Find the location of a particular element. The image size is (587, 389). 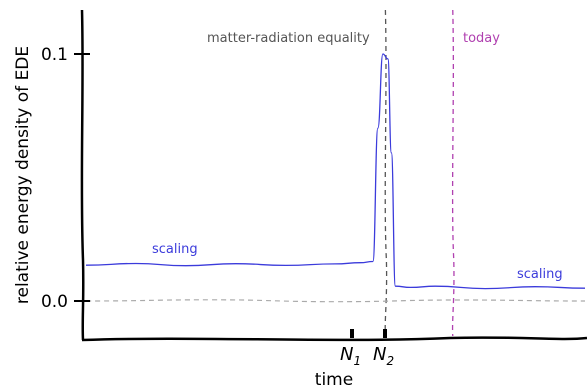

annotation-today: today is located at coordinates (481, 38).